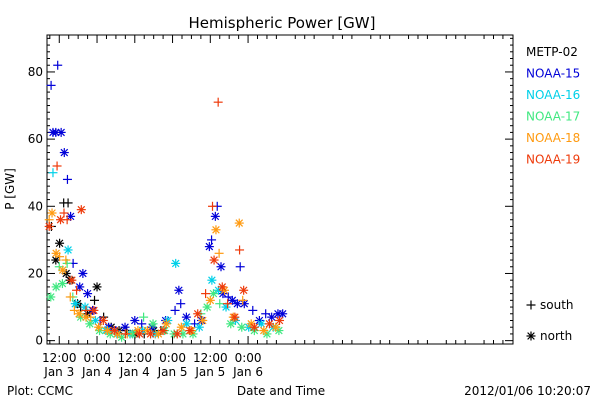 The height and width of the screenshot is (400, 600). I want to click on legend-entry: NOAA-18, so click(553, 138).